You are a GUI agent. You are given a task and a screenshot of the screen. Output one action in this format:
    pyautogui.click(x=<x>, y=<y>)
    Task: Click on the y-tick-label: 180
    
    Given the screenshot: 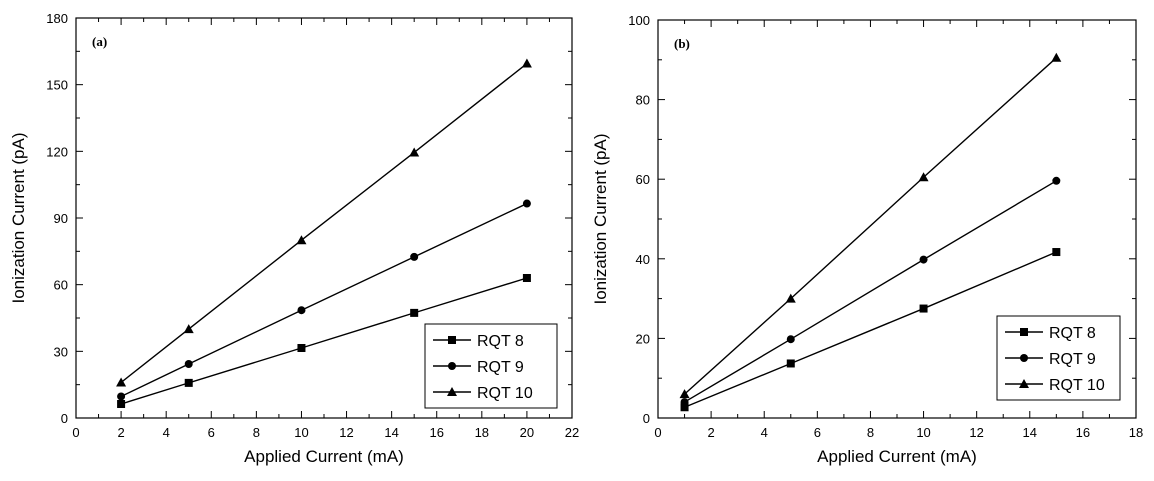 What is the action you would take?
    pyautogui.click(x=57, y=18)
    